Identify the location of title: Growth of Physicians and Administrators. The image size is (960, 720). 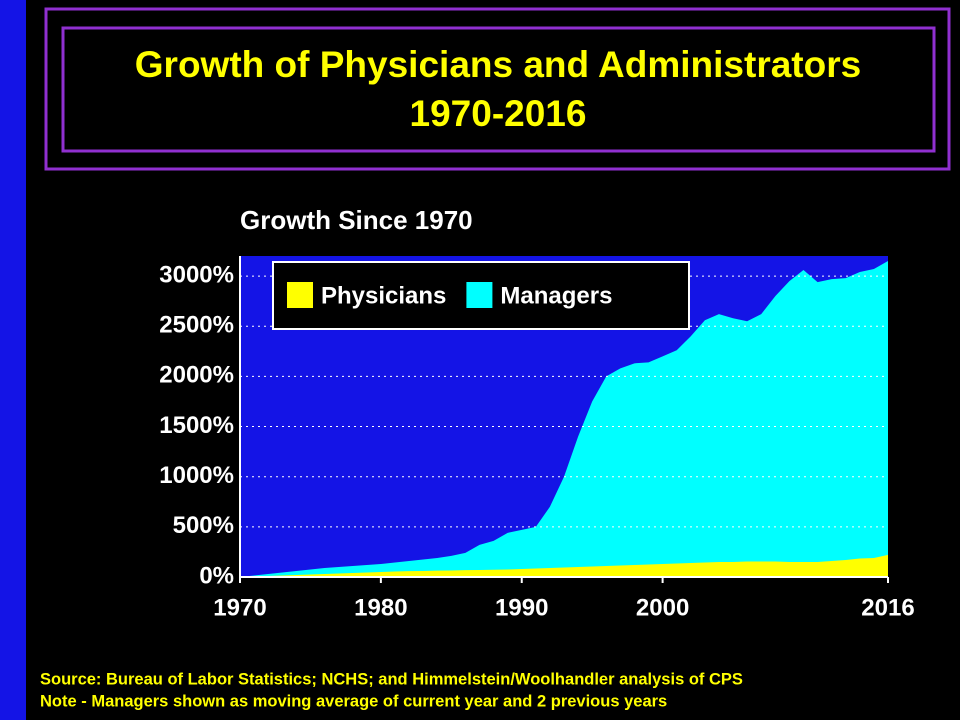
(498, 64).